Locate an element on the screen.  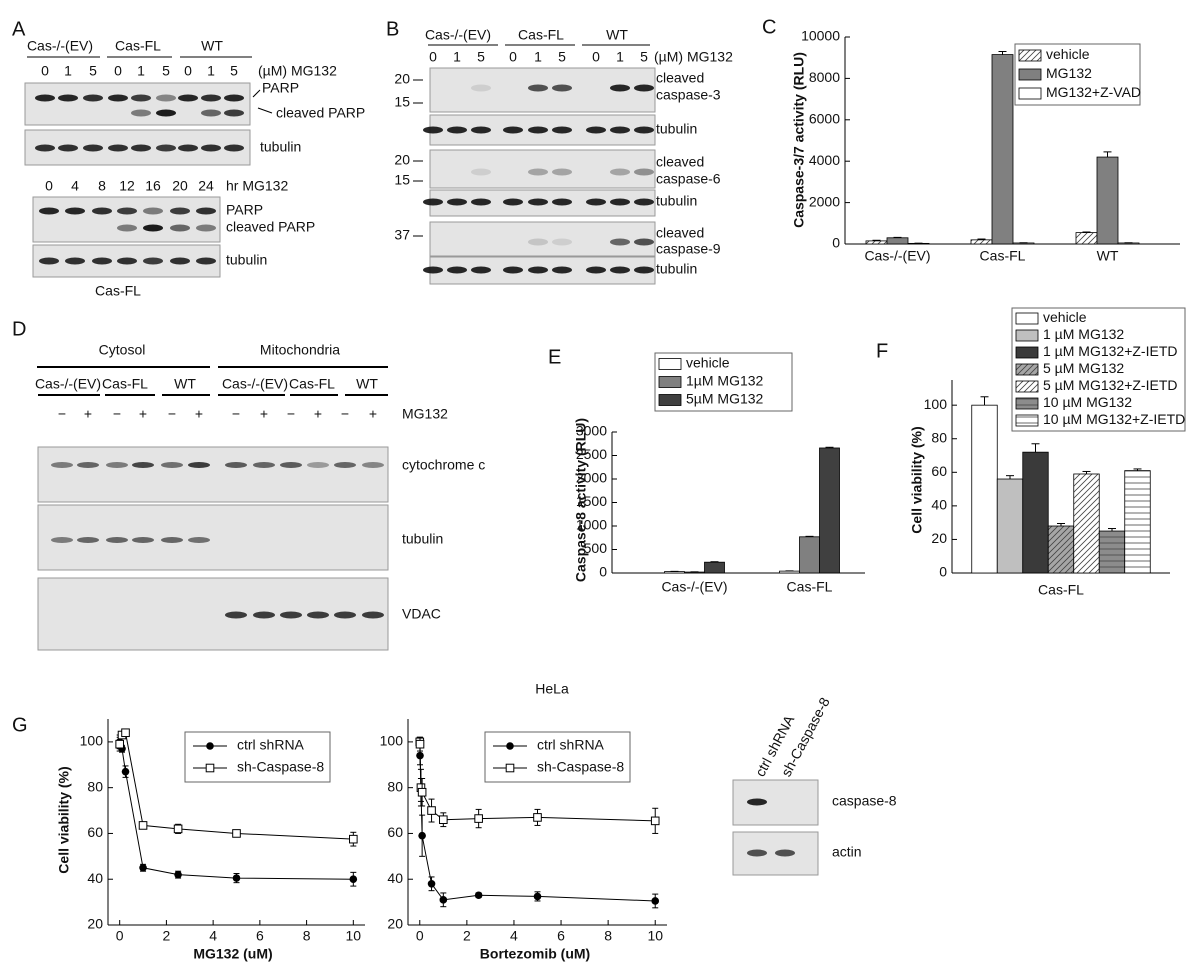
row-label: cleaved PARP is located at coordinates (320, 113).